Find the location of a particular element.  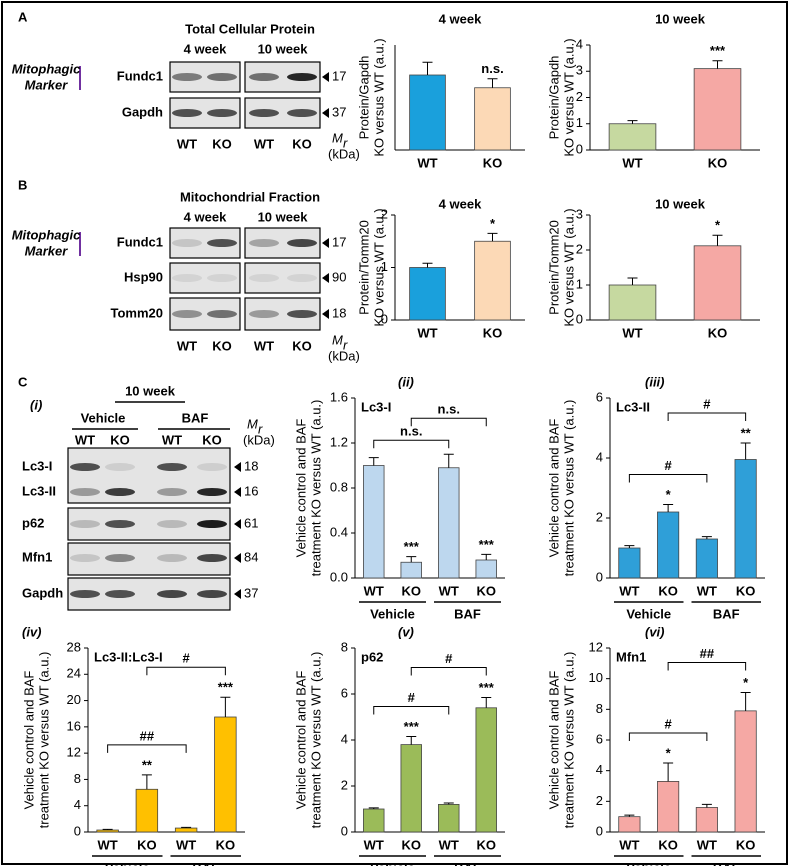

y-tick-label: 1 is located at coordinates (579, 122).